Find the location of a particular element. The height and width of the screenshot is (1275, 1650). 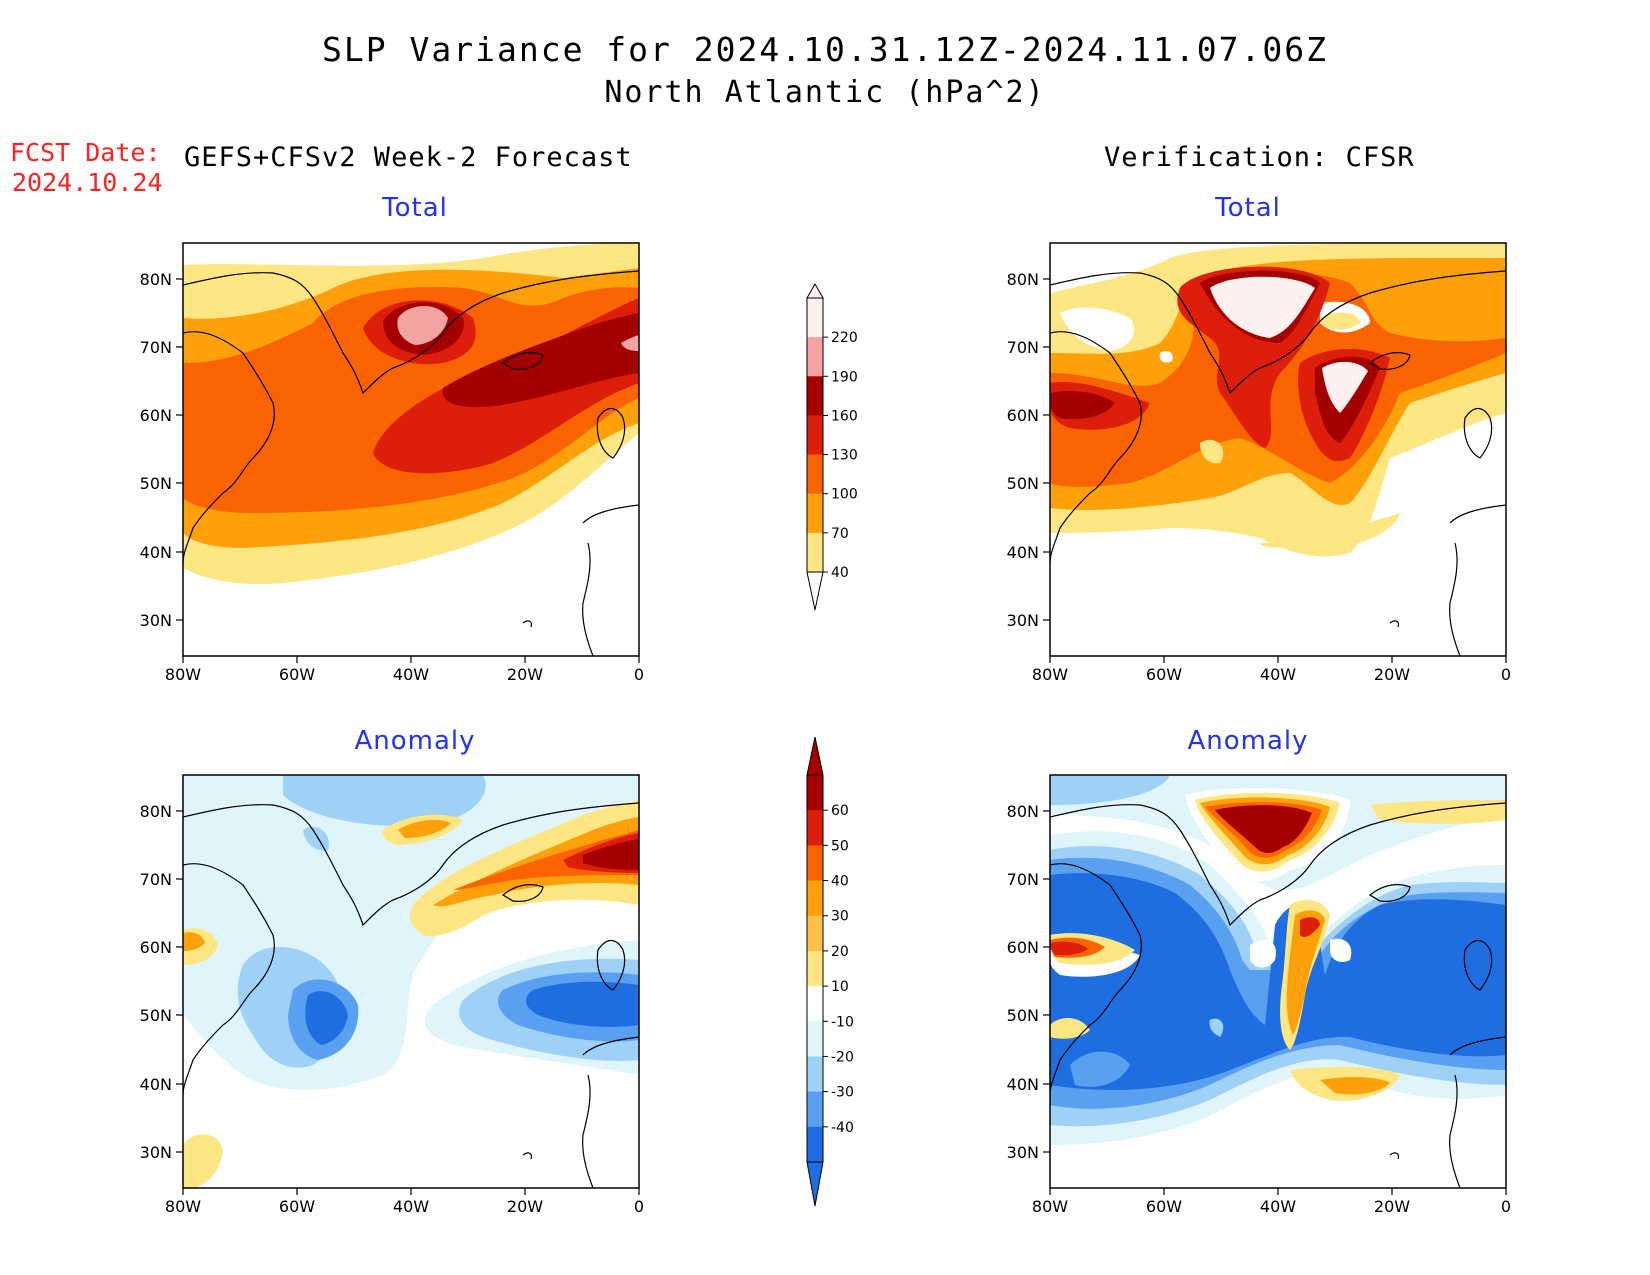

colorbar-label: -40 is located at coordinates (842, 1128).